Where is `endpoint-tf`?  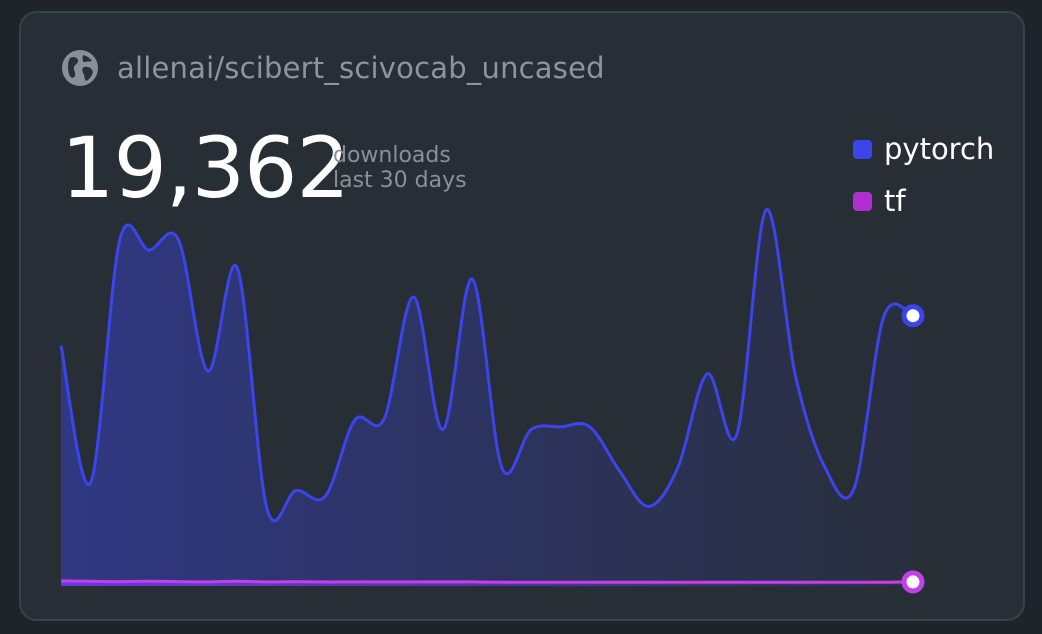
endpoint-tf is located at coordinates (913, 582).